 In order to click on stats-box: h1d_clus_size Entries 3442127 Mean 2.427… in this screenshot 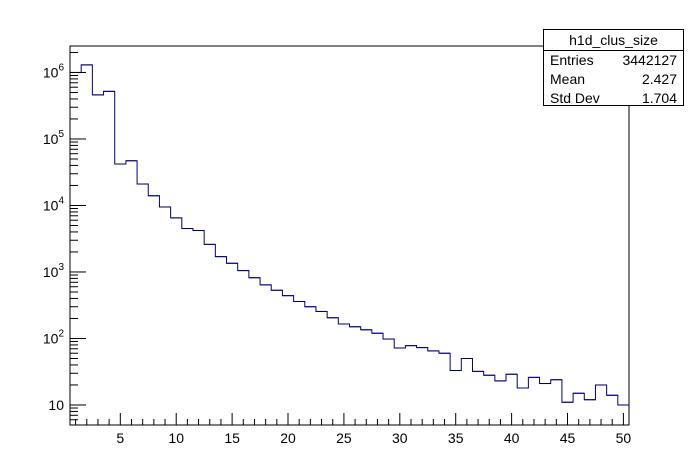, I will do `click(613, 67)`.